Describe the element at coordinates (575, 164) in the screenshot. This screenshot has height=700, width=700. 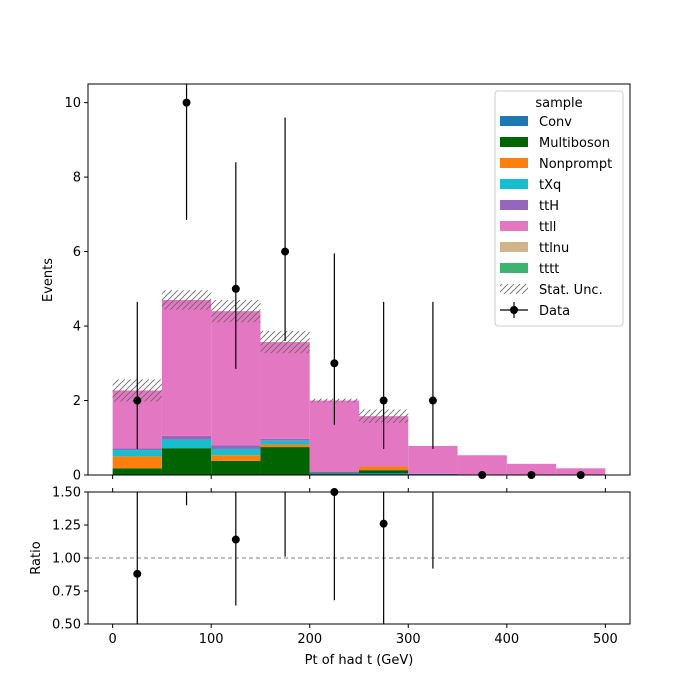
I see `legend-label: Nonprompt` at that location.